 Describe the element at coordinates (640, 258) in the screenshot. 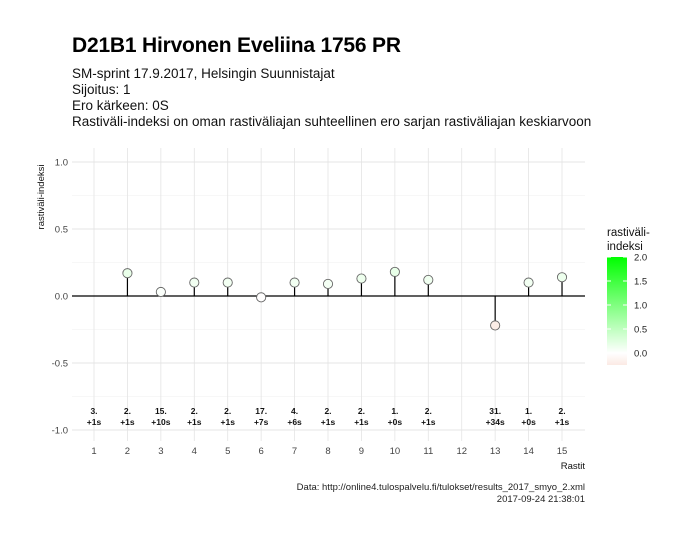

I see `legend-tick-label: 2.0` at that location.